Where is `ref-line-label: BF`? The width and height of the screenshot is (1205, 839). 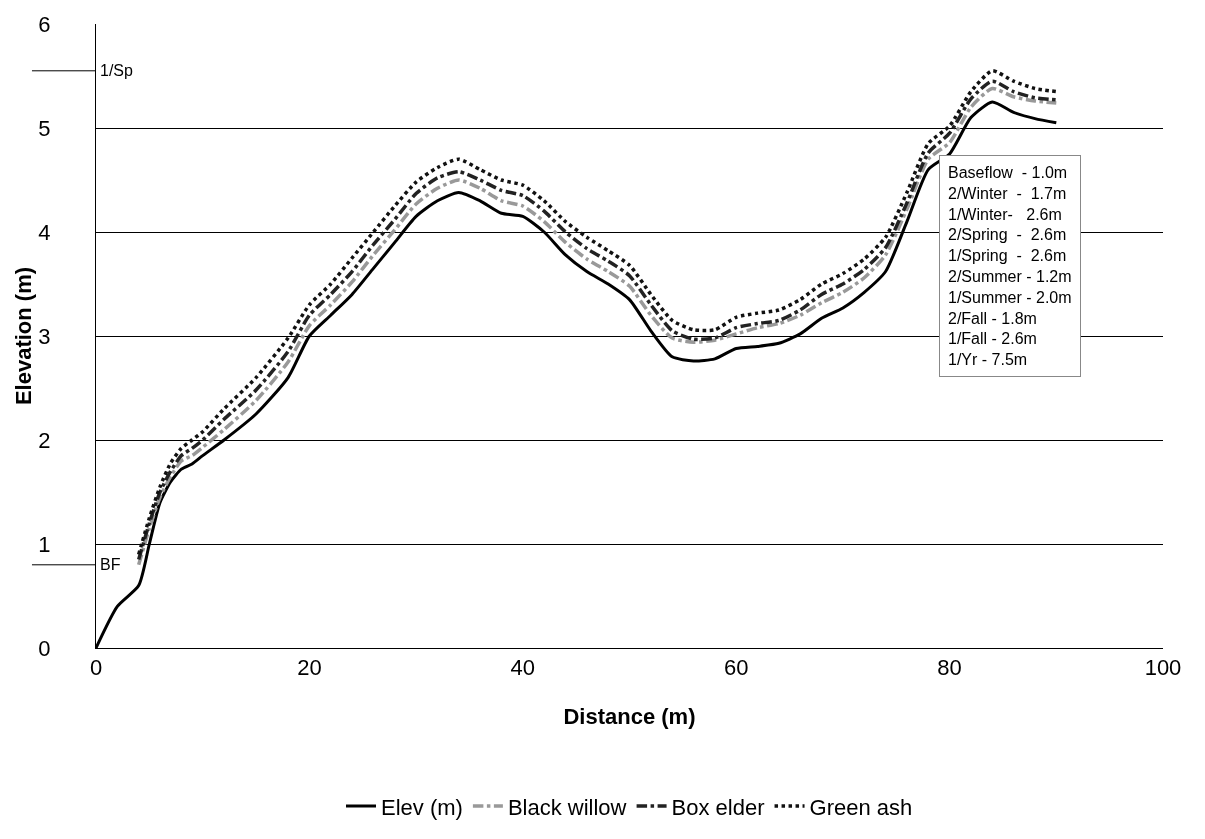 ref-line-label: BF is located at coordinates (110, 564).